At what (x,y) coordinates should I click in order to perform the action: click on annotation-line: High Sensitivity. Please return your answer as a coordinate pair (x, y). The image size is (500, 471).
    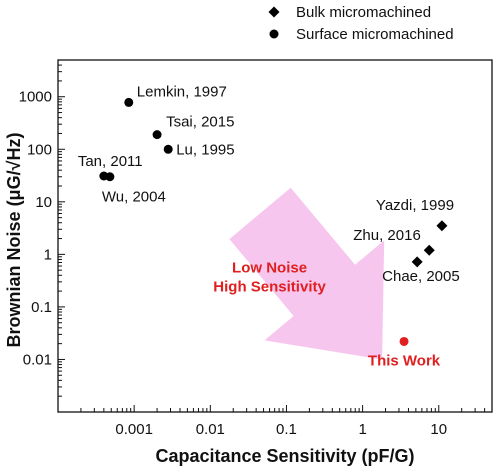
    Looking at the image, I should click on (269, 287).